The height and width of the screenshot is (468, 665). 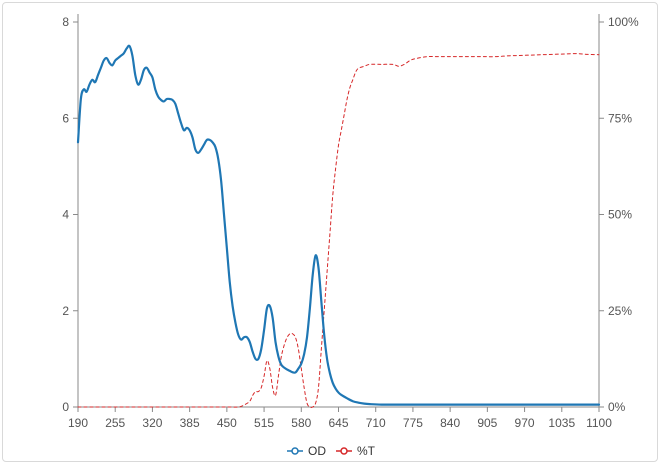 What do you see at coordinates (65, 118) in the screenshot?
I see `left-tick-label: 6` at bounding box center [65, 118].